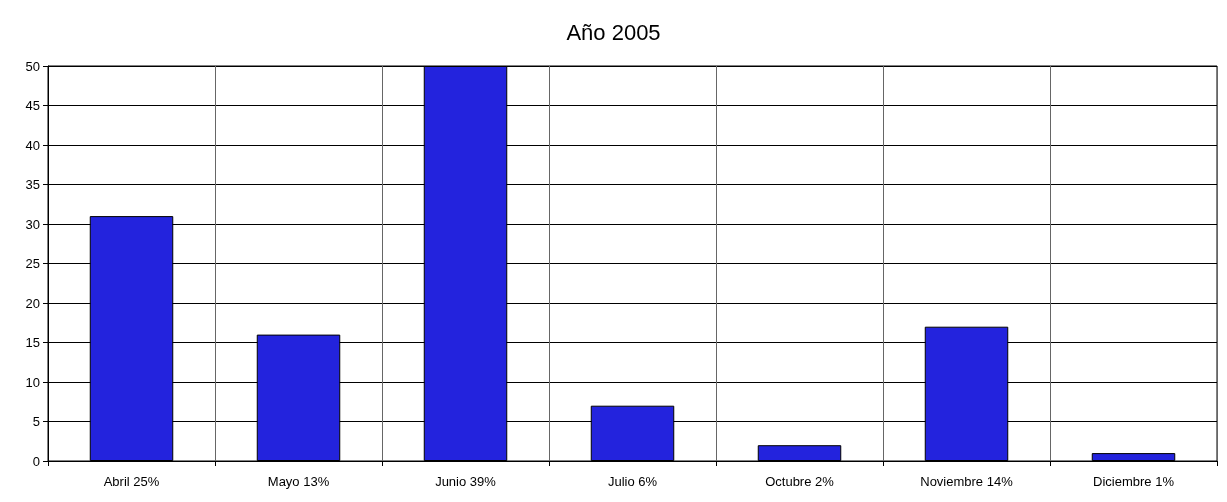 This screenshot has height=502, width=1227. I want to click on y-tick-label: 10, so click(32, 382).